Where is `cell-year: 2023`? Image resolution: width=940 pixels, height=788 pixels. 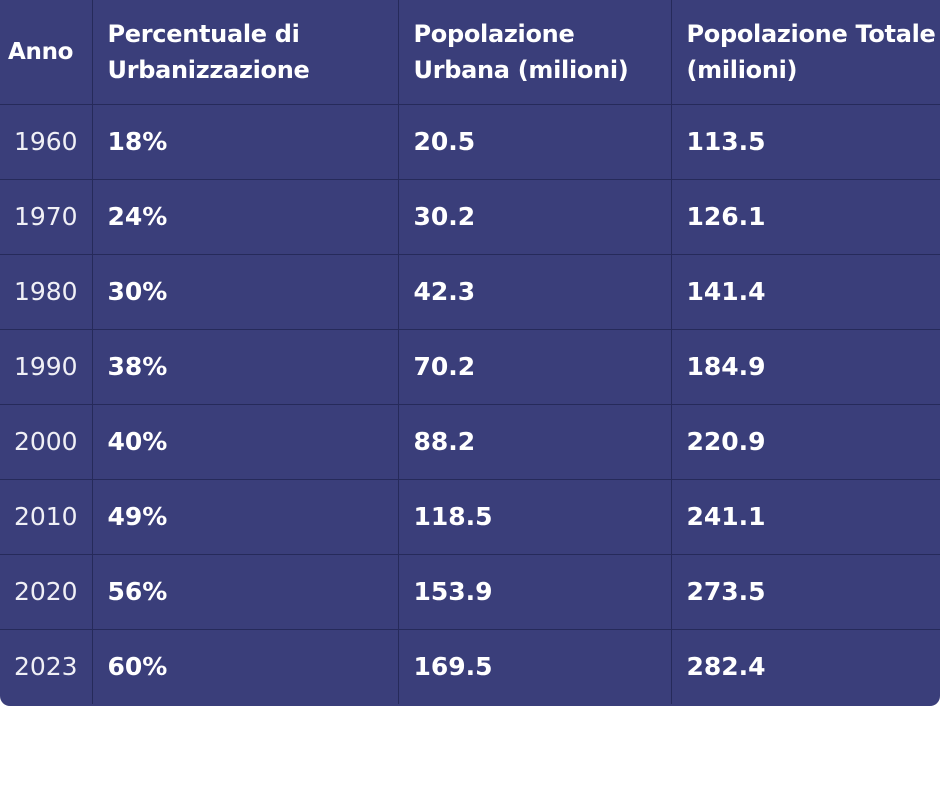
cell-year: 2023 is located at coordinates (46, 666).